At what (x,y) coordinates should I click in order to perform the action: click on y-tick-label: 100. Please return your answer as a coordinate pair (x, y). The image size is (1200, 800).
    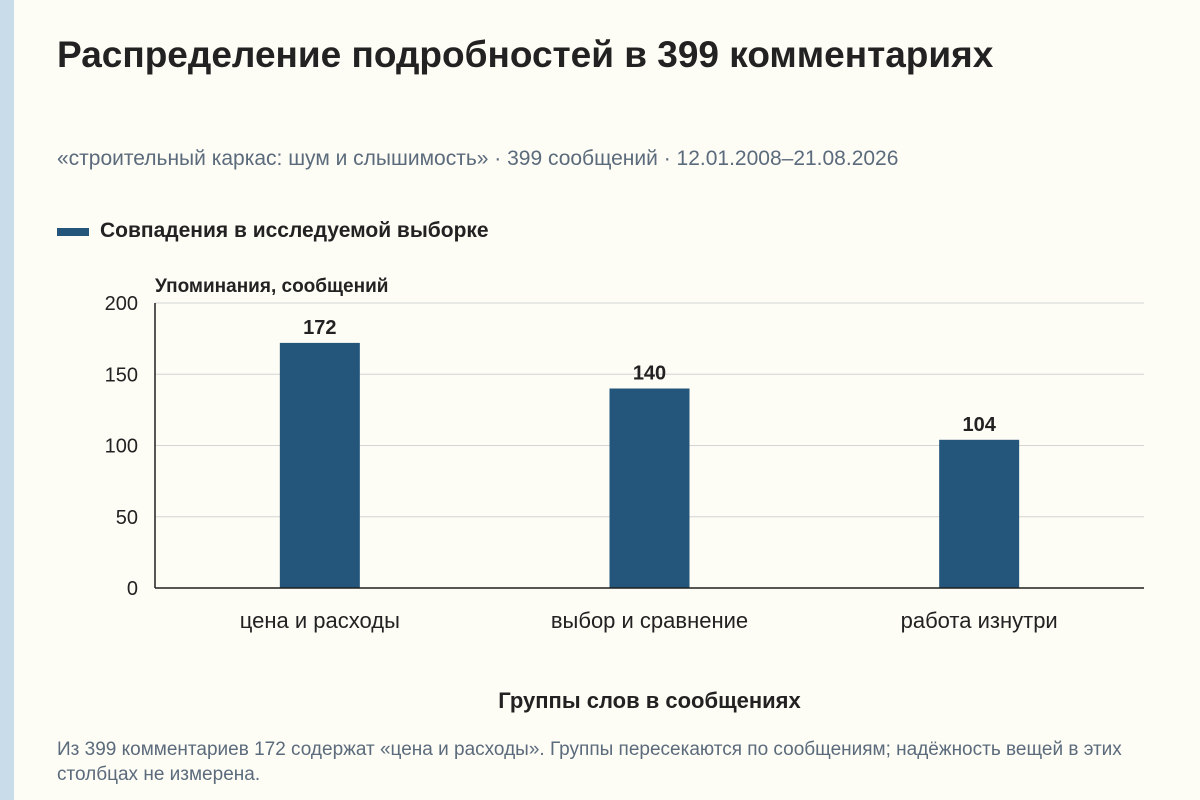
    Looking at the image, I should click on (121, 447).